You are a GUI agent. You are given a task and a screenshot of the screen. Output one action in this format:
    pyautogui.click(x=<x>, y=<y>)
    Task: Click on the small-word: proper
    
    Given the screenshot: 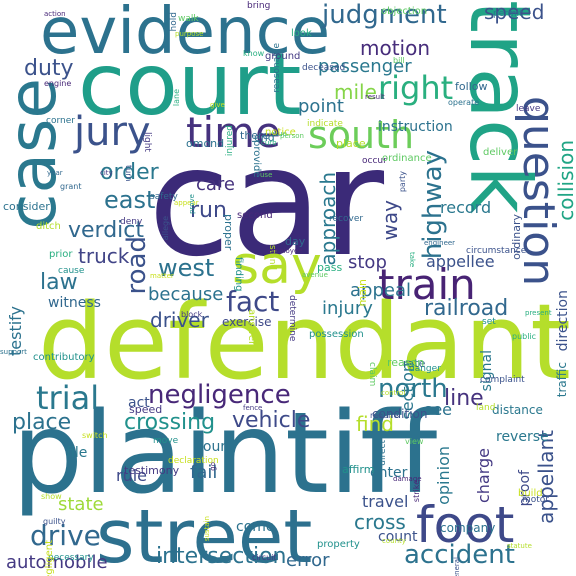 What is the action you would take?
    pyautogui.click(x=228, y=232)
    